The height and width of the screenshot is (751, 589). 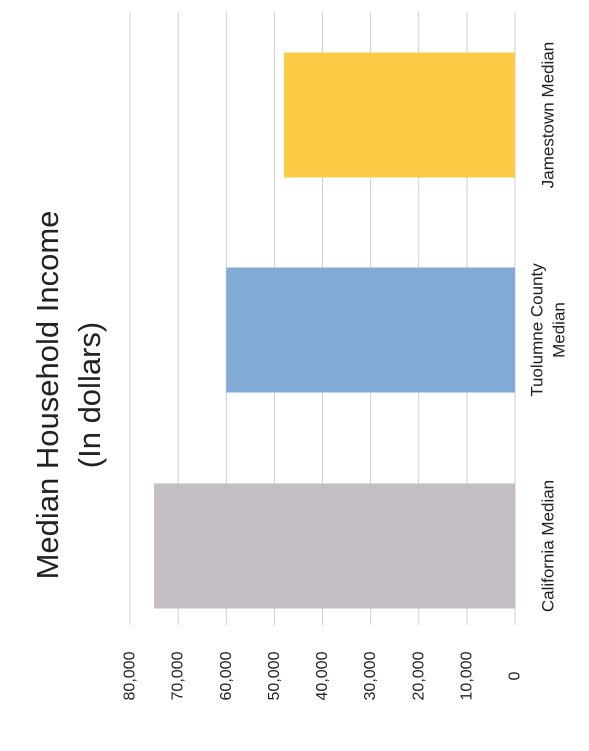 What do you see at coordinates (130, 675) in the screenshot?
I see `value-tick-label: 80,000` at bounding box center [130, 675].